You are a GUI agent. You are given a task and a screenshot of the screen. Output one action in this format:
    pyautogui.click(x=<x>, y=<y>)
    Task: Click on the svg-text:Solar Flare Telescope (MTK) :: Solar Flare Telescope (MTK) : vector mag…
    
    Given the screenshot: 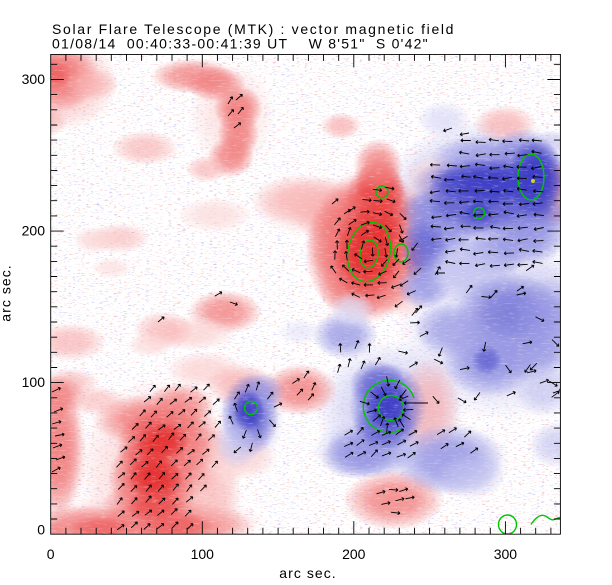 What is the action you would take?
    pyautogui.click(x=253, y=29)
    